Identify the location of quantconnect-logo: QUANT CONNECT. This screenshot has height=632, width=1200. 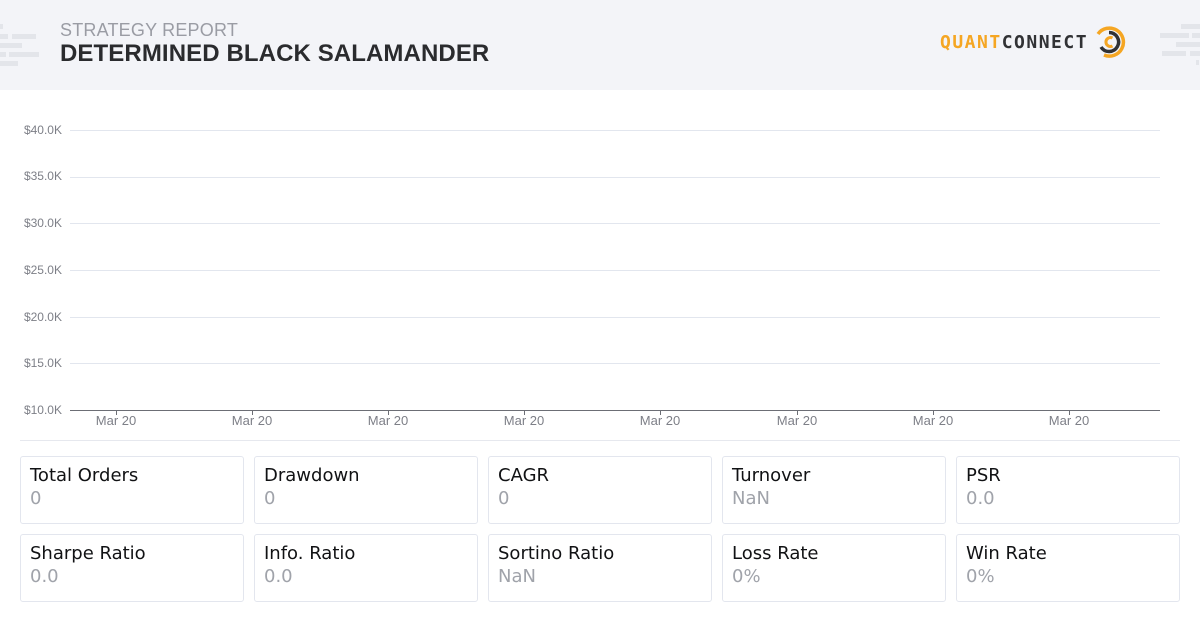
(1033, 42).